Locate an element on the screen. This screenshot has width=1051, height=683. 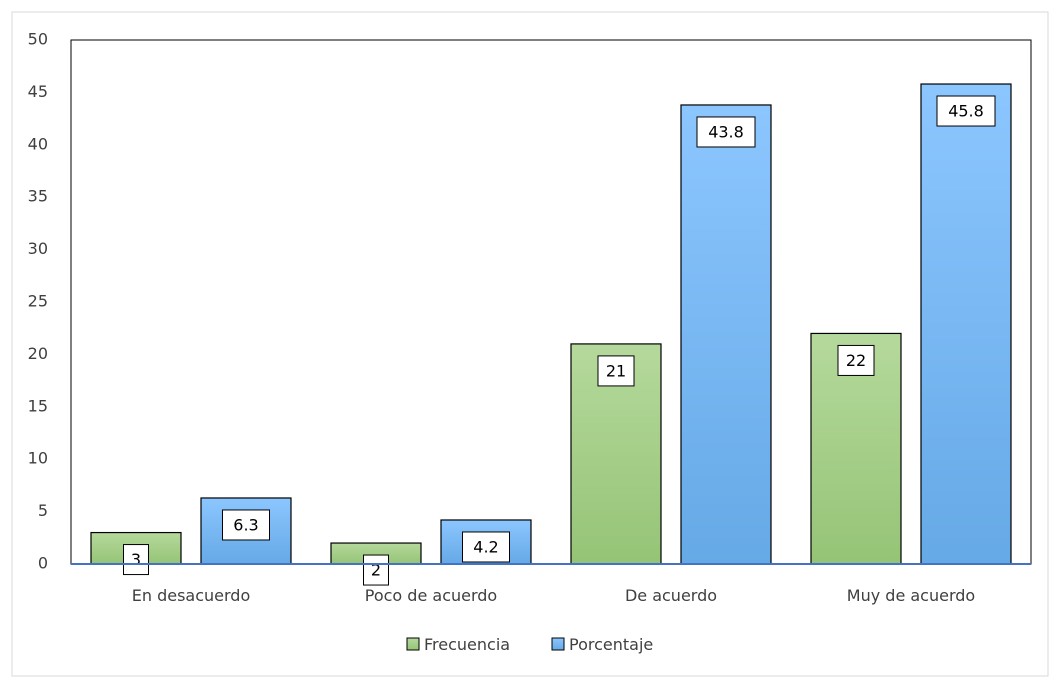
y-tick-label: 0 is located at coordinates (43, 563).